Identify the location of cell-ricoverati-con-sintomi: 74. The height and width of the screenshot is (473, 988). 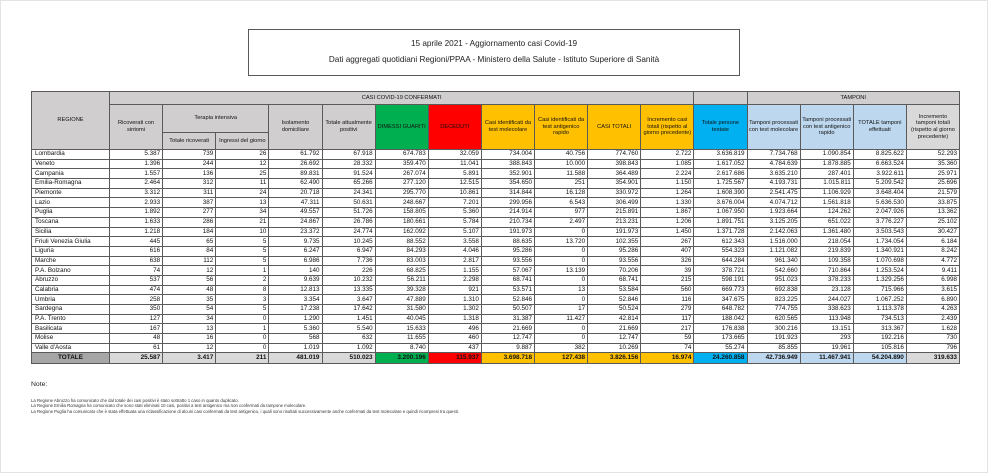
(136, 270).